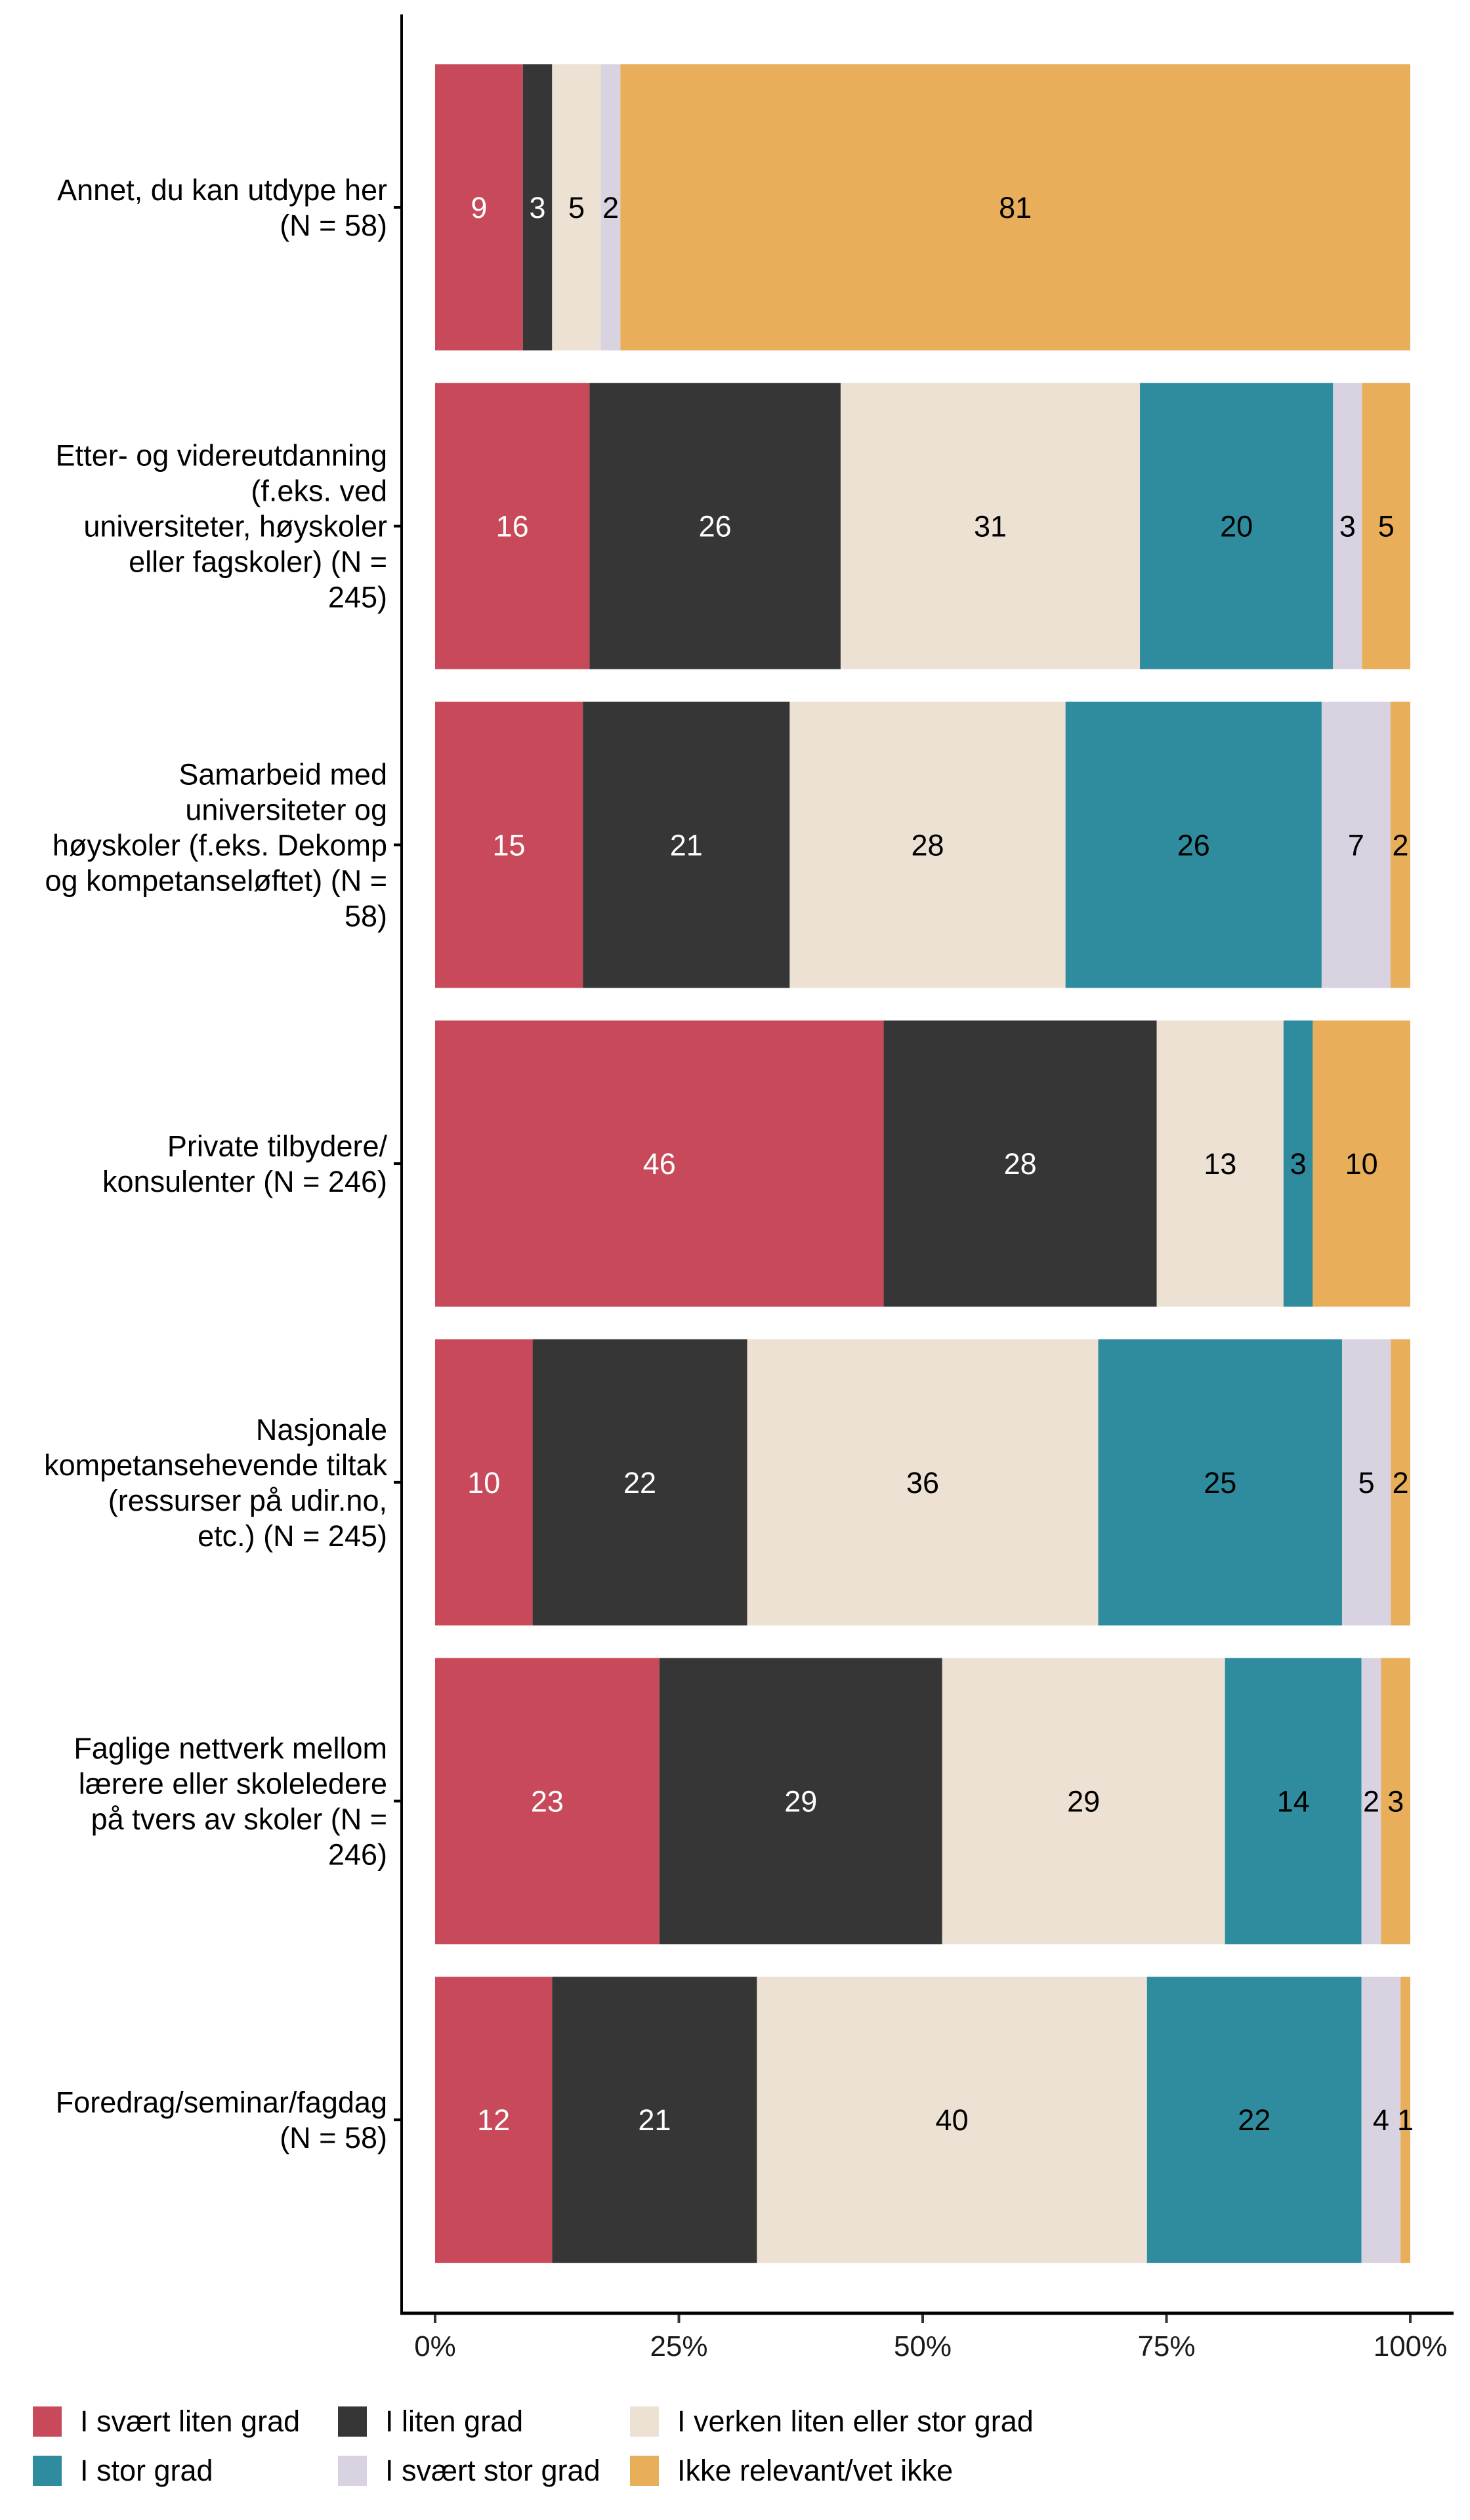 This screenshot has width=1470, height=2520. I want to click on segment-value-label: 13, so click(1220, 1164).